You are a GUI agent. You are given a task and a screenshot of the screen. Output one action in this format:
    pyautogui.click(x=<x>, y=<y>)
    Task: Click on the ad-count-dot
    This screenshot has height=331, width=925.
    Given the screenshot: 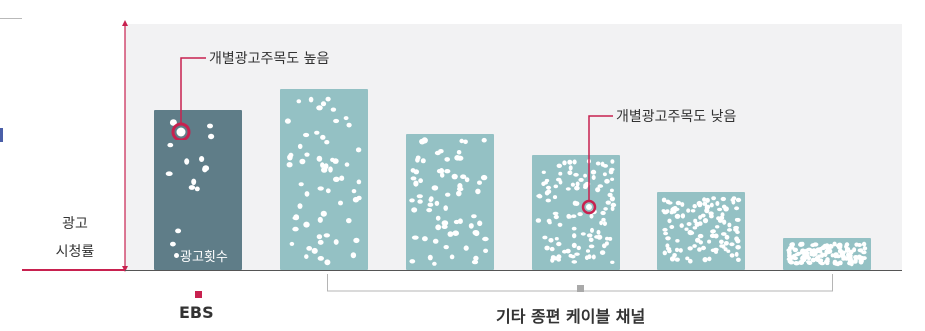 What is the action you would take?
    pyautogui.click(x=176, y=255)
    